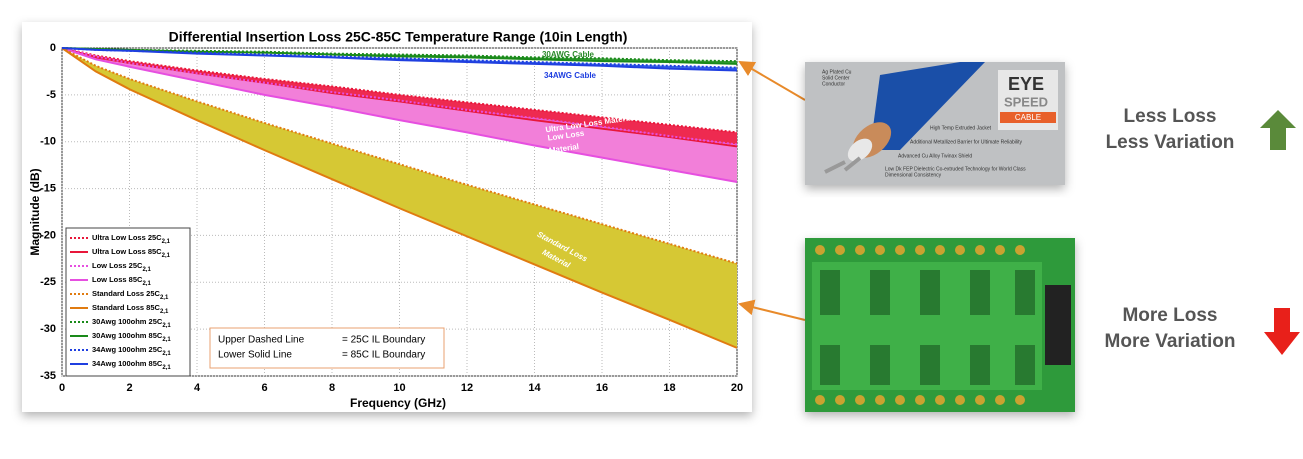 This screenshot has width=1303, height=459. Describe the element at coordinates (860, 150) in the screenshot. I see `cable-dielectric` at that location.